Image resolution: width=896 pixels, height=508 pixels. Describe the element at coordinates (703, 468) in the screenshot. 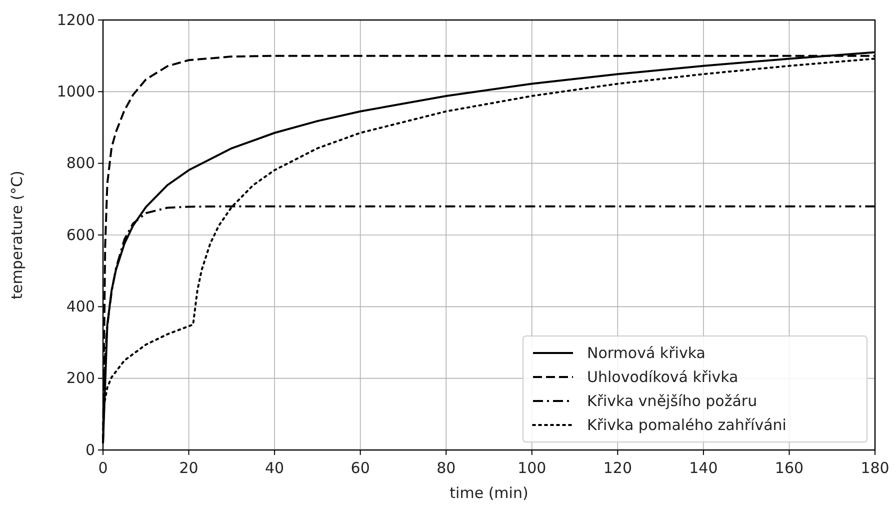

I see `x-tick-label: 140` at that location.